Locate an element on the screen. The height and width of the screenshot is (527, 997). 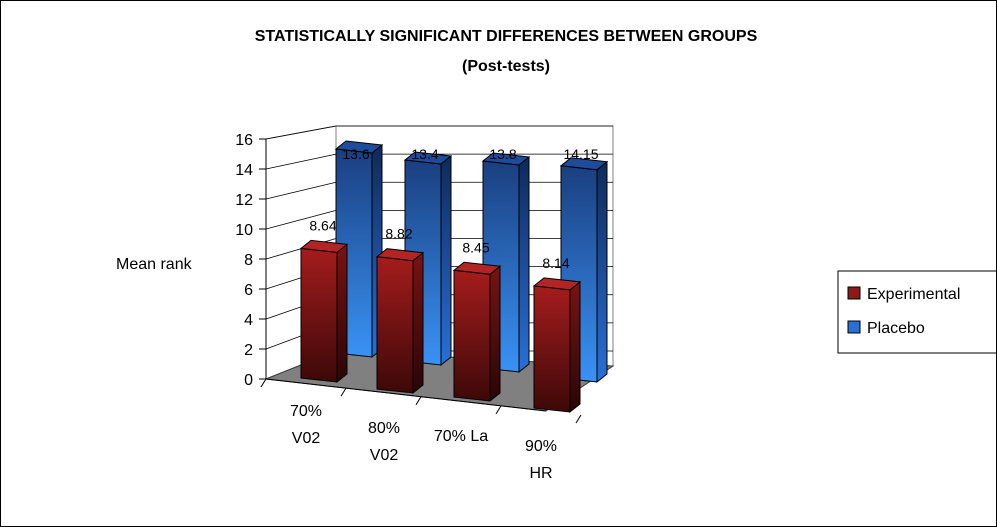
y-axis: 0 2 4 6 8 10 12 14 16 is located at coordinates (251, 260).